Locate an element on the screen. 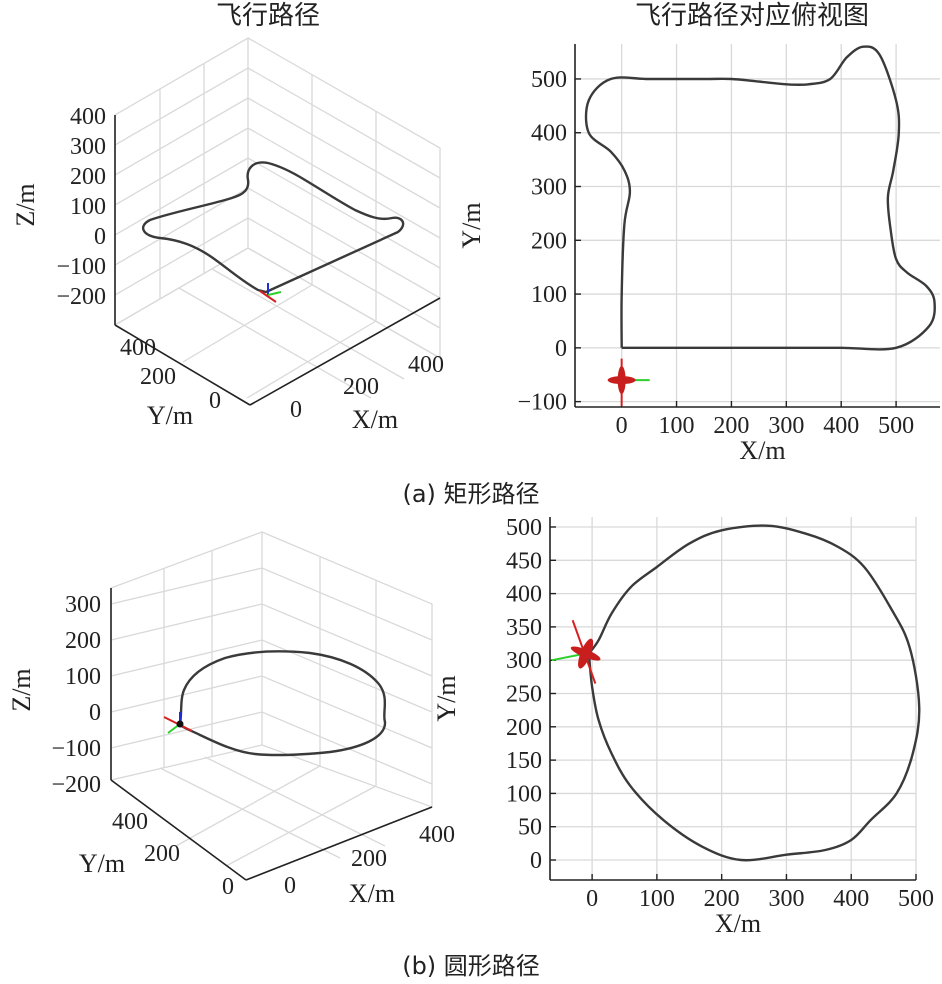 The width and height of the screenshot is (942, 984). subplot-a-top-ytick-label: −100 is located at coordinates (542, 403).